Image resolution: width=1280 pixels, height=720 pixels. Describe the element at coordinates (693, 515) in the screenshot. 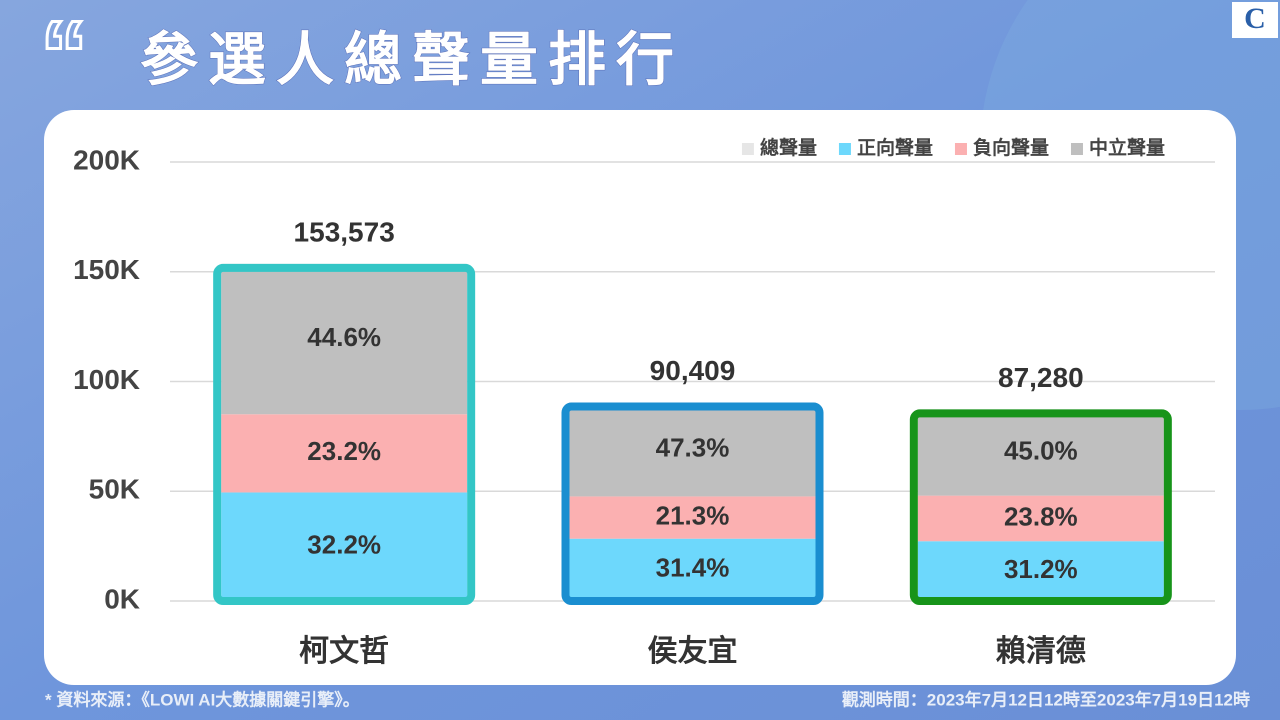

I see `segment-label: 21.3%` at that location.